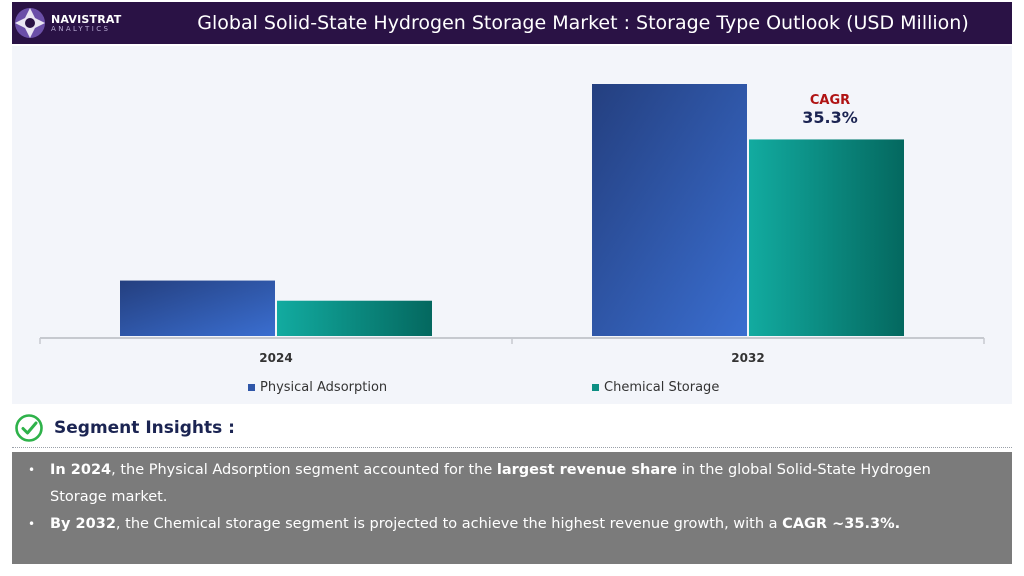 This screenshot has width=1024, height=576. I want to click on bar-physical-adsorption-2024, so click(197, 308).